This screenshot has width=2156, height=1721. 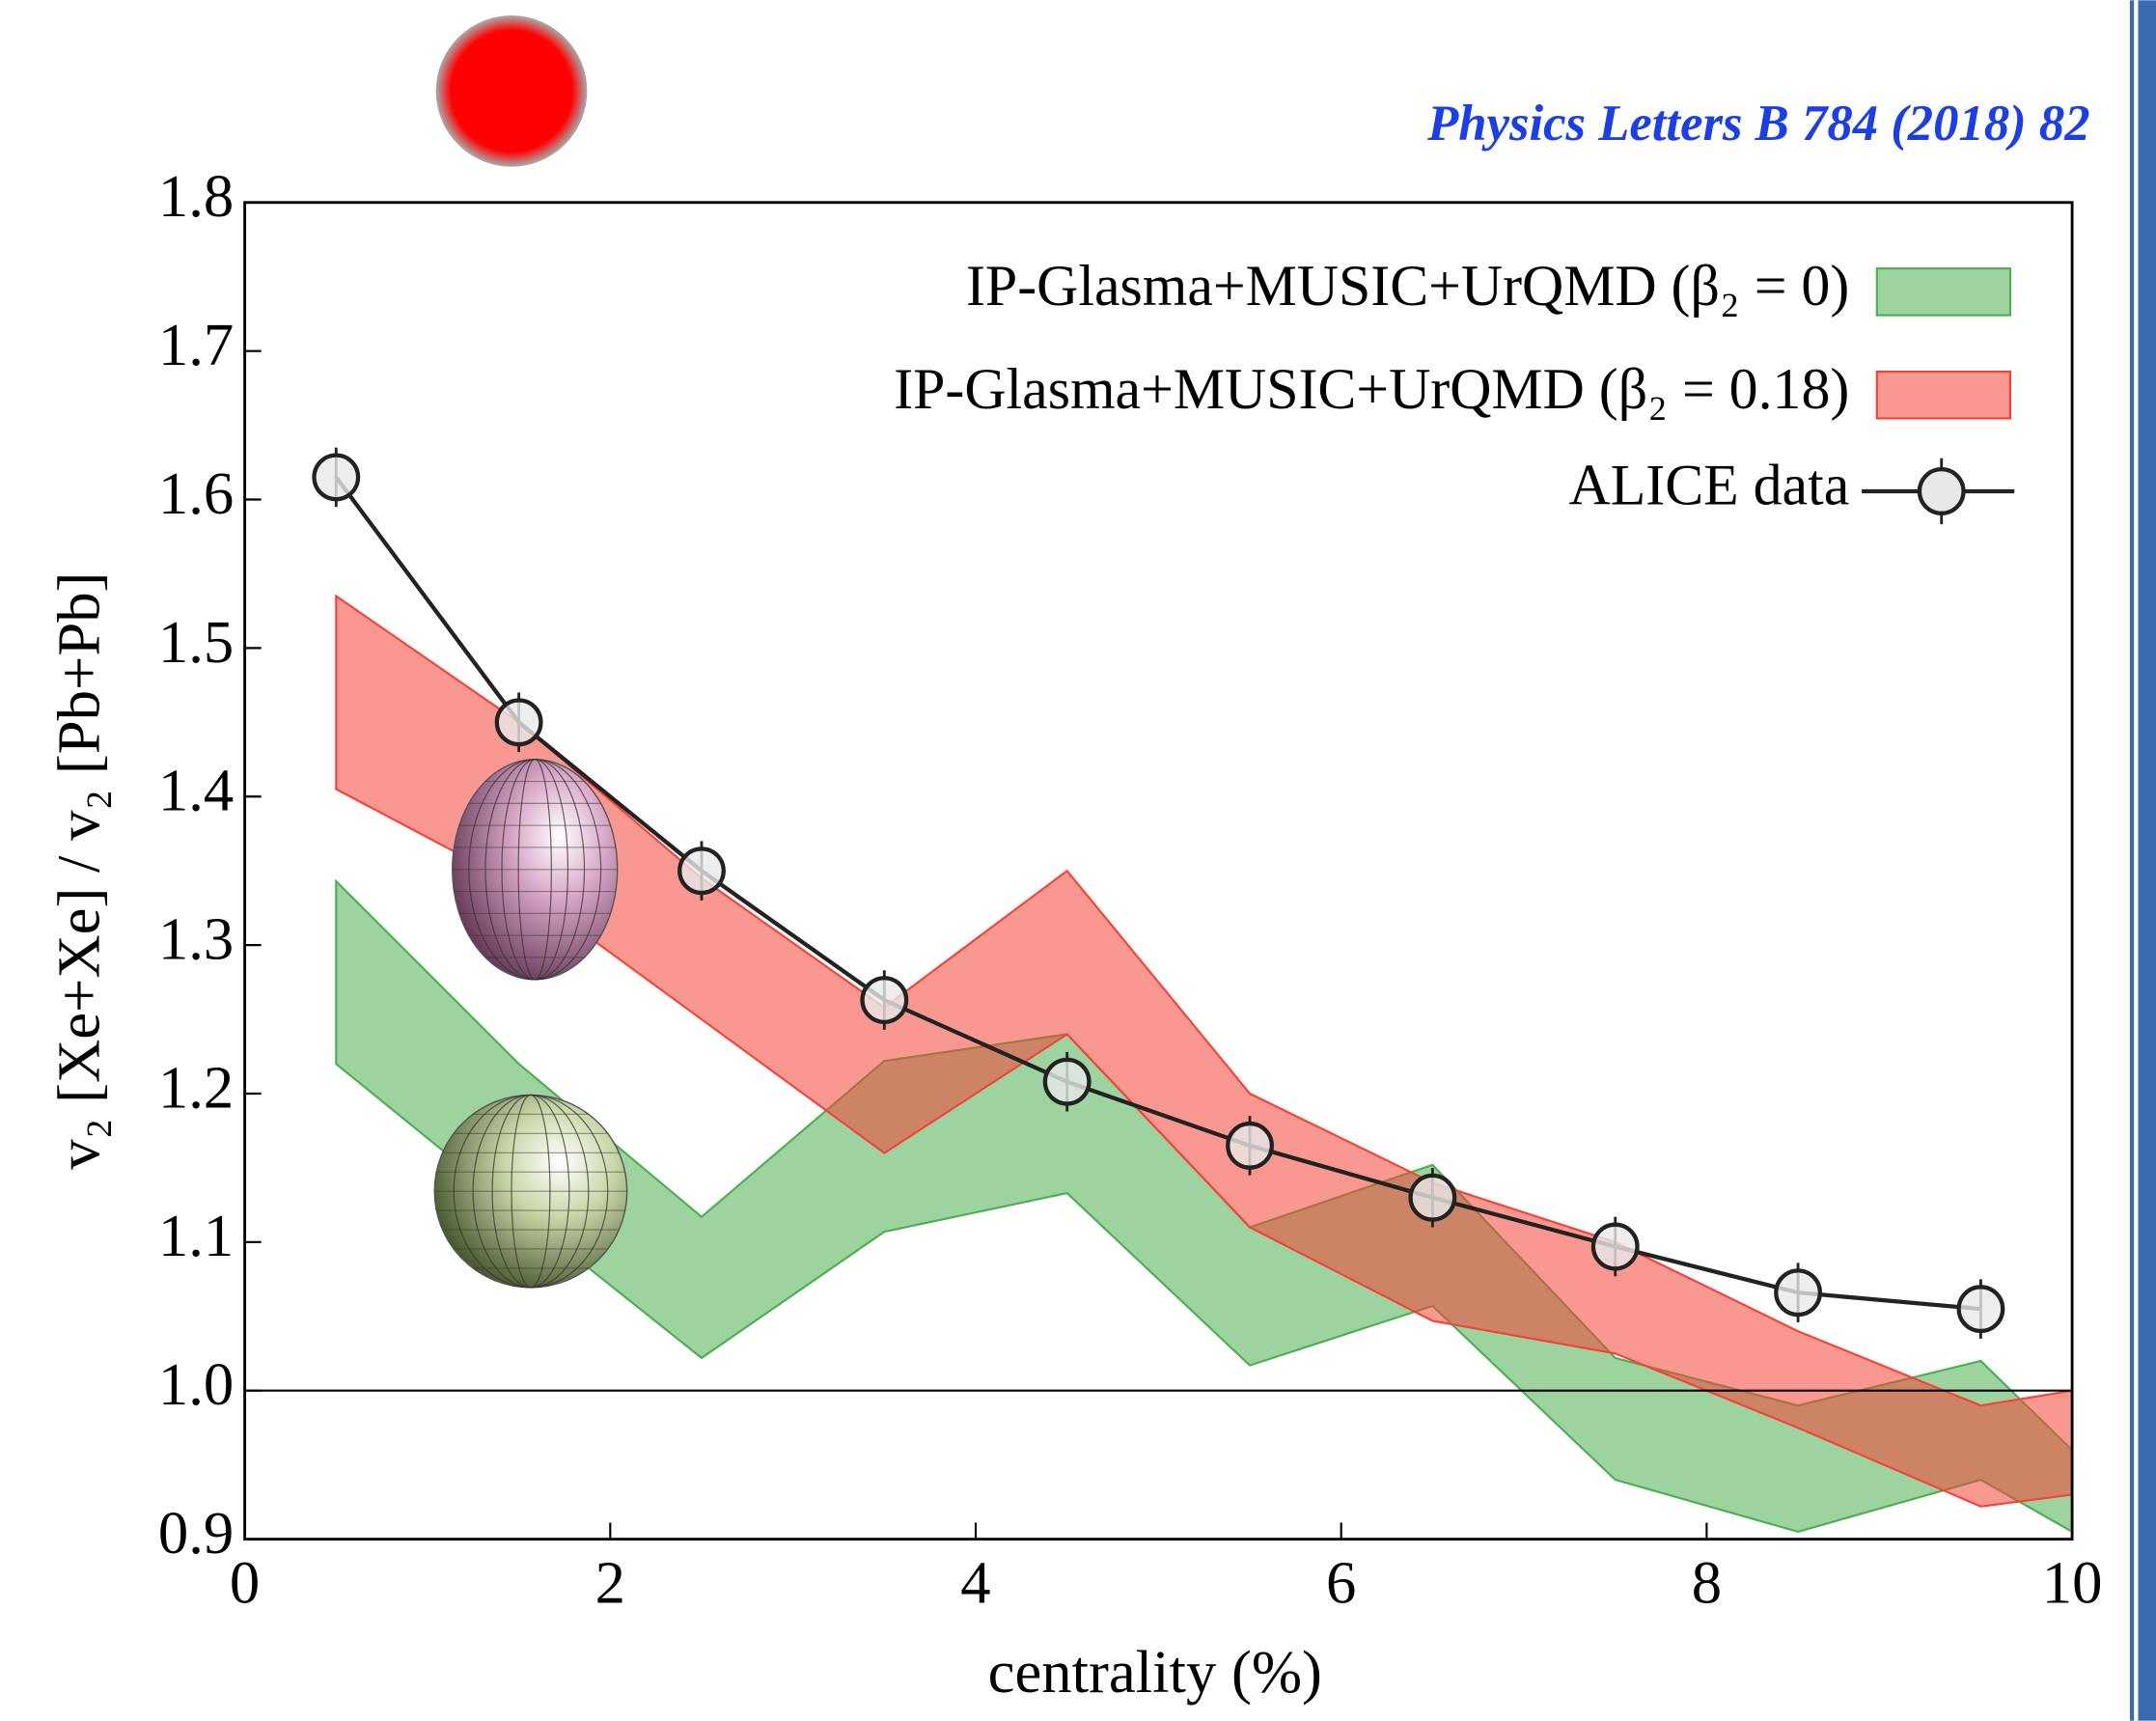 What do you see at coordinates (1707, 1582) in the screenshot?
I see `x-tick-label: 8` at bounding box center [1707, 1582].